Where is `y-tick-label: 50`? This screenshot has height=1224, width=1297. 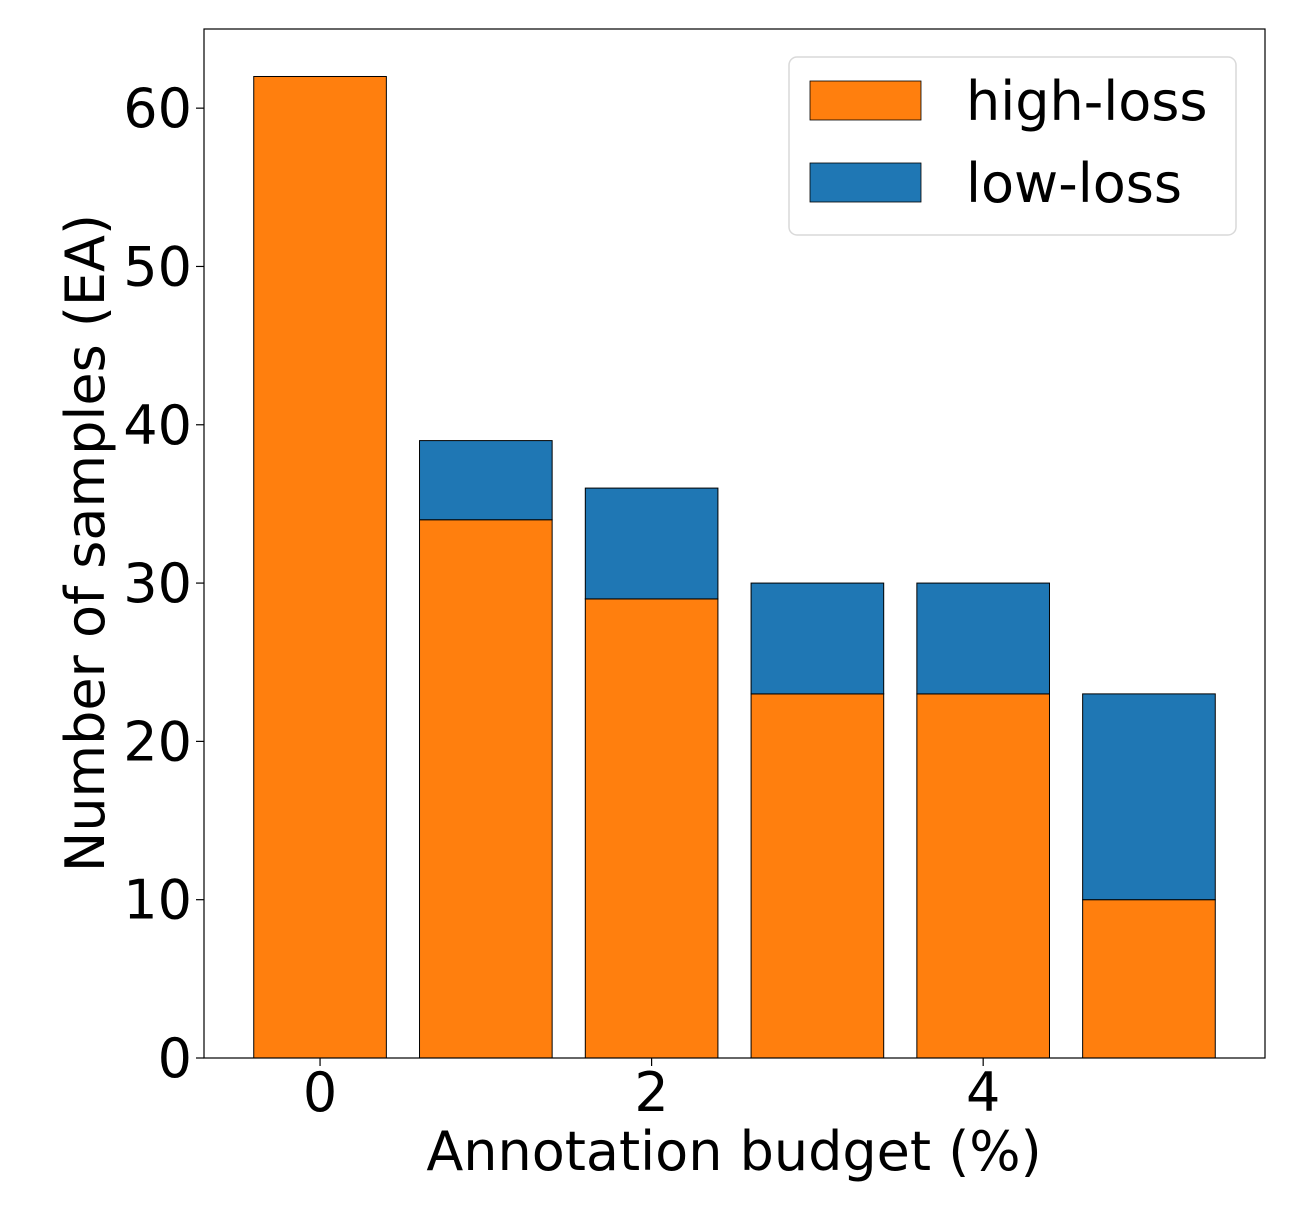
y-tick-label: 50 is located at coordinates (157, 266).